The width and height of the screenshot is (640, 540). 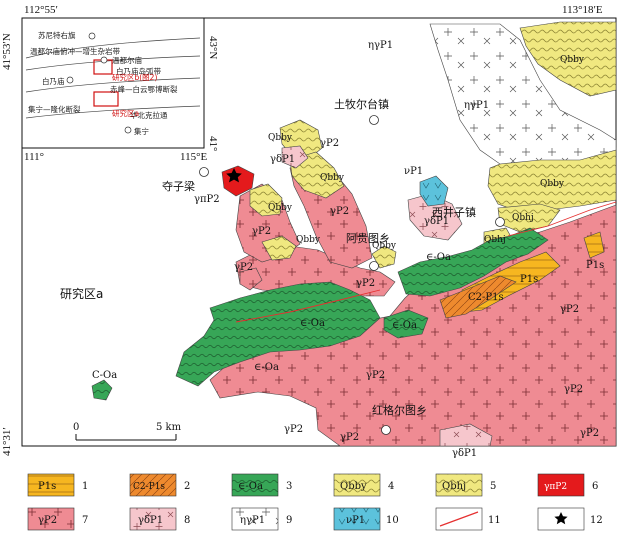 I want to click on inset-town-wenduermiao: 温都尔庙, so click(x=127, y=60).